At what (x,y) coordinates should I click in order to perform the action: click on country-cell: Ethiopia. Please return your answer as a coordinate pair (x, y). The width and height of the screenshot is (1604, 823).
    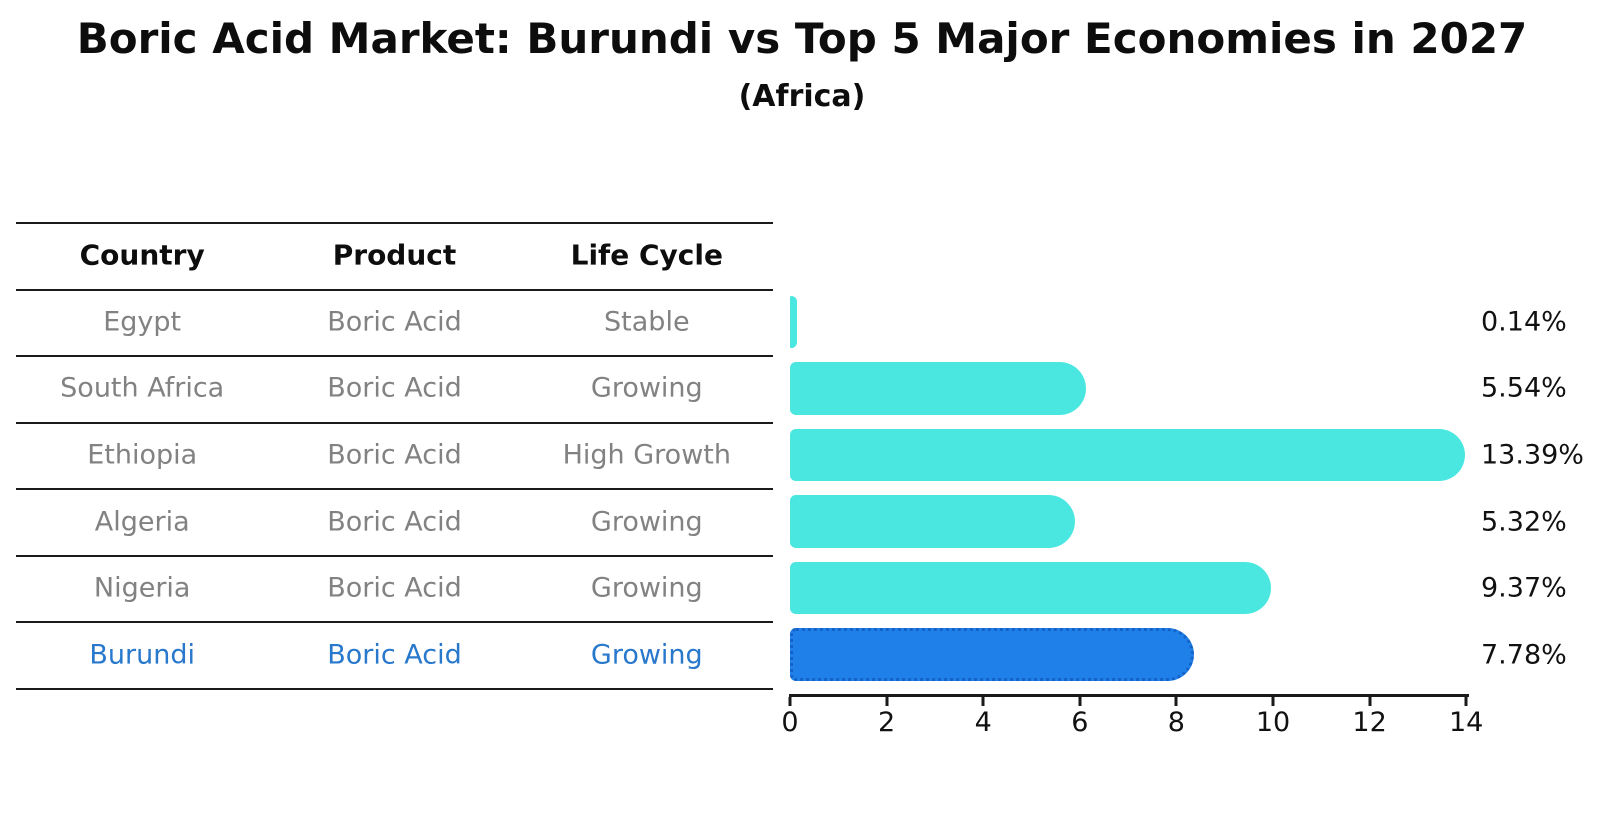
    Looking at the image, I should click on (142, 455).